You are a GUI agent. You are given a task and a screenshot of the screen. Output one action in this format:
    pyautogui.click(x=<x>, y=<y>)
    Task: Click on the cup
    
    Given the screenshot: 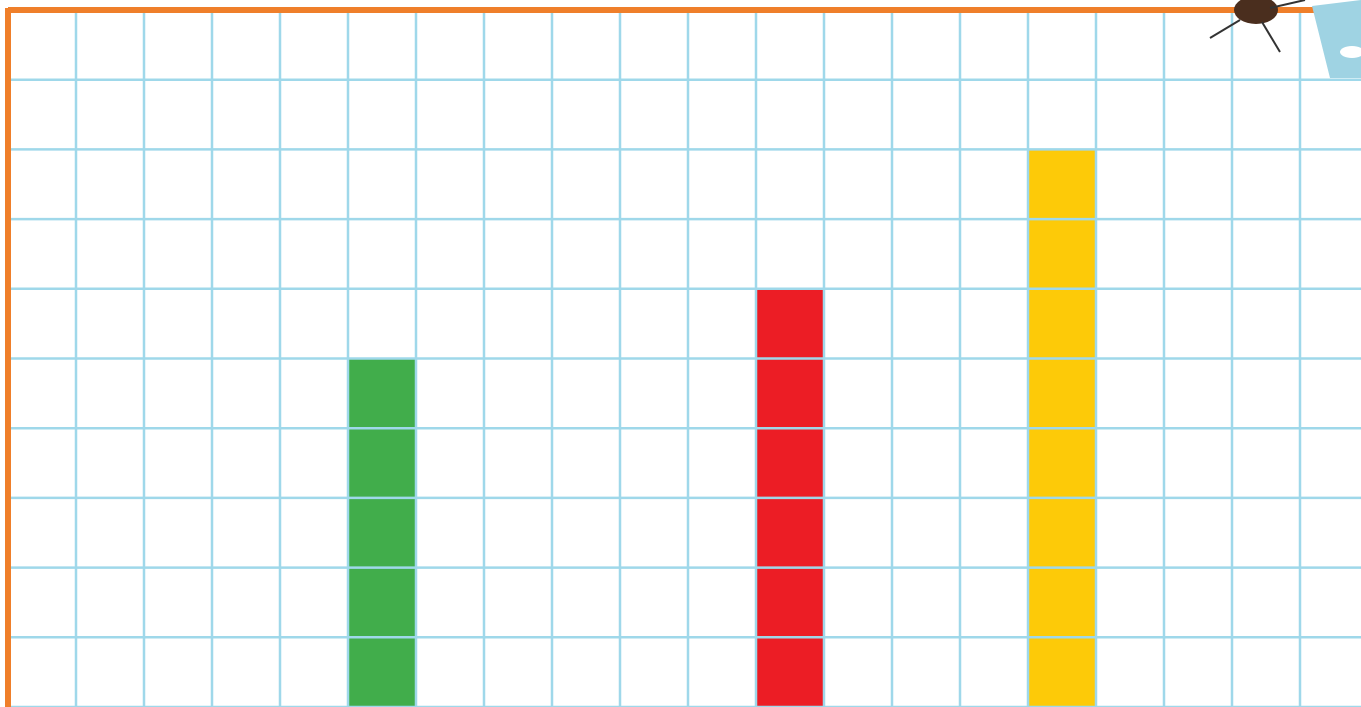 What is the action you would take?
    pyautogui.click(x=1336, y=39)
    